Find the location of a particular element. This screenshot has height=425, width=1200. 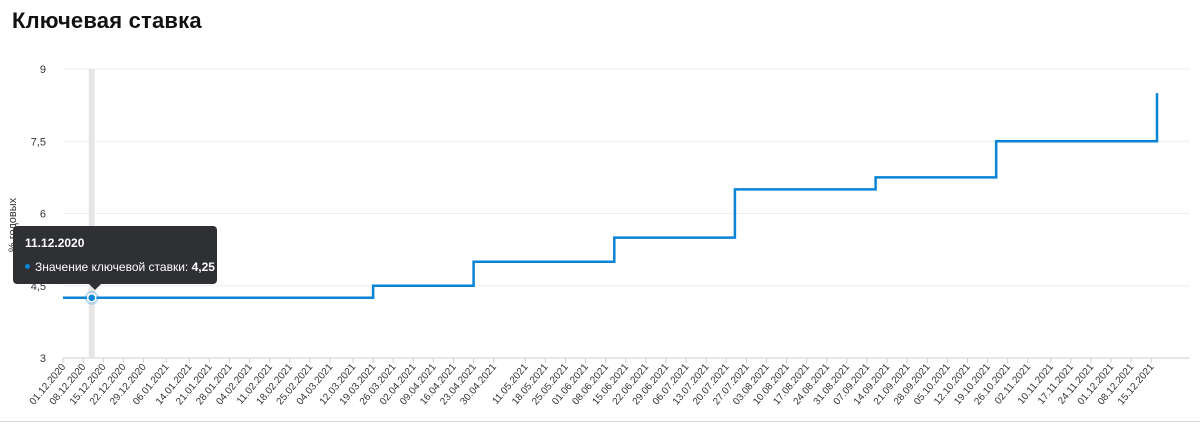

series-marker-icon is located at coordinates (27, 267).